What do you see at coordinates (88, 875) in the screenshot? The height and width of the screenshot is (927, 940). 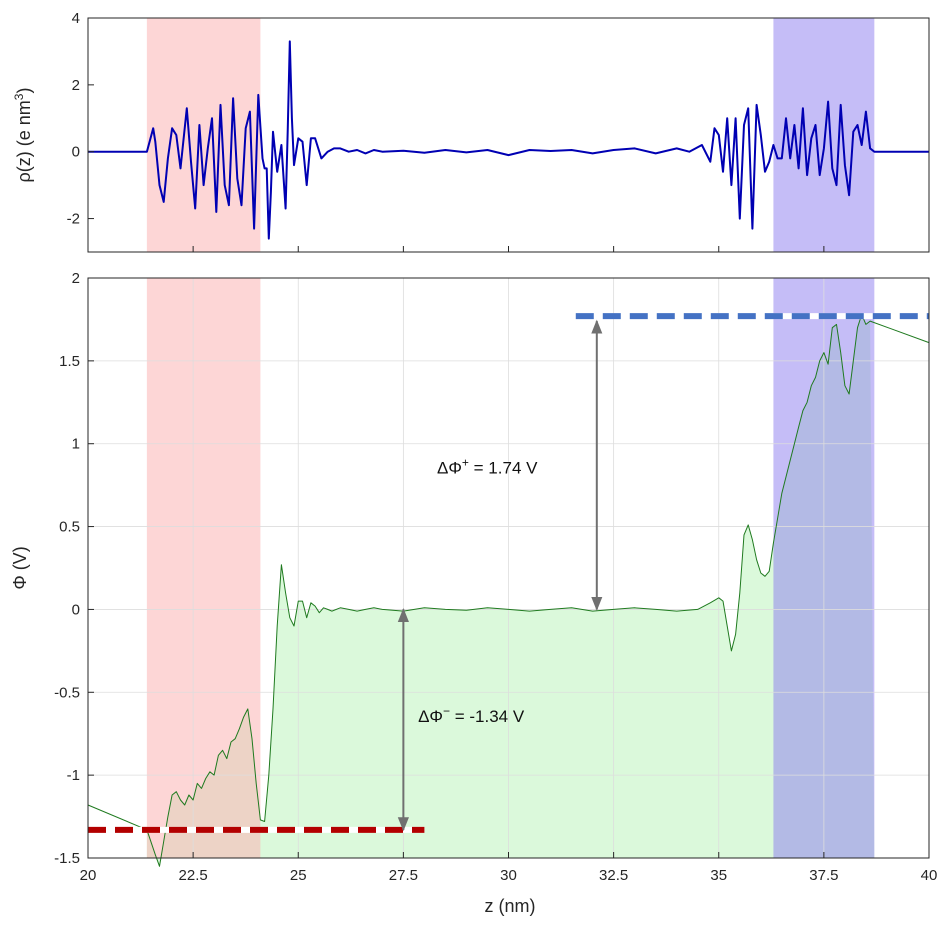 I see `x-tick-label: 20` at bounding box center [88, 875].